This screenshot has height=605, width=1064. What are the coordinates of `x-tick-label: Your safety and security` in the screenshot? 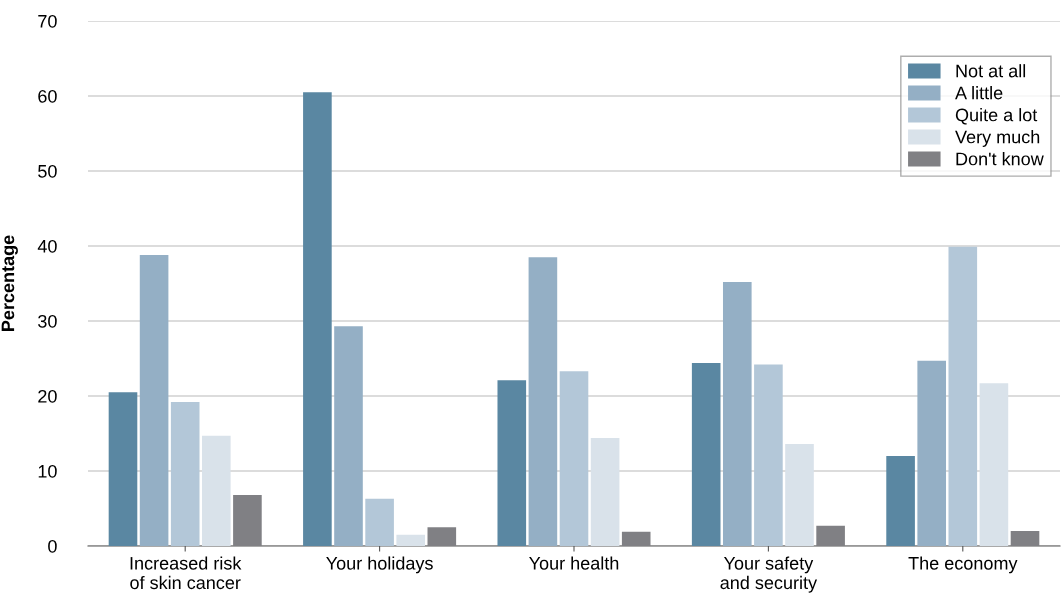 It's located at (769, 574).